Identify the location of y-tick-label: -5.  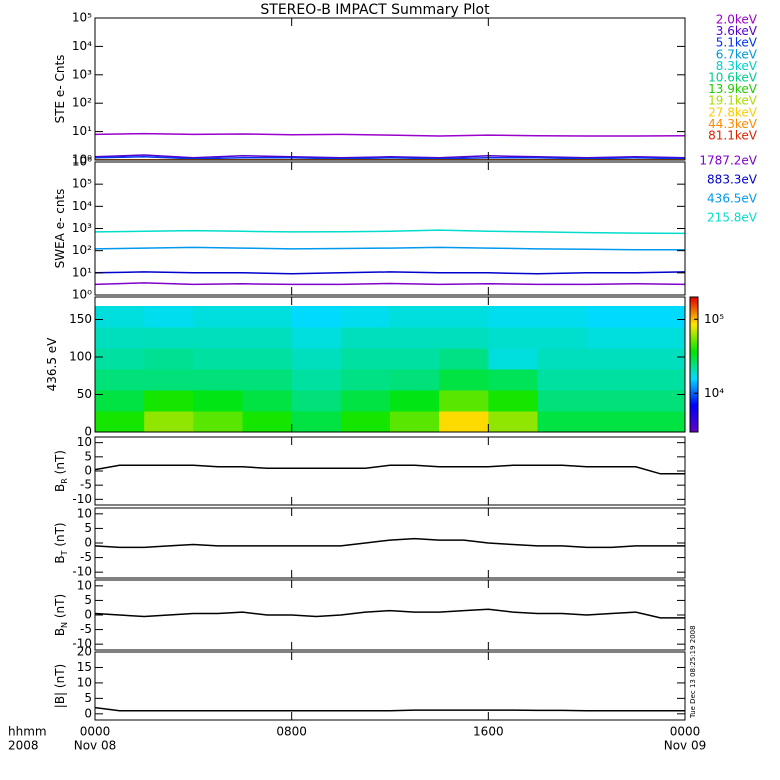
(86, 629).